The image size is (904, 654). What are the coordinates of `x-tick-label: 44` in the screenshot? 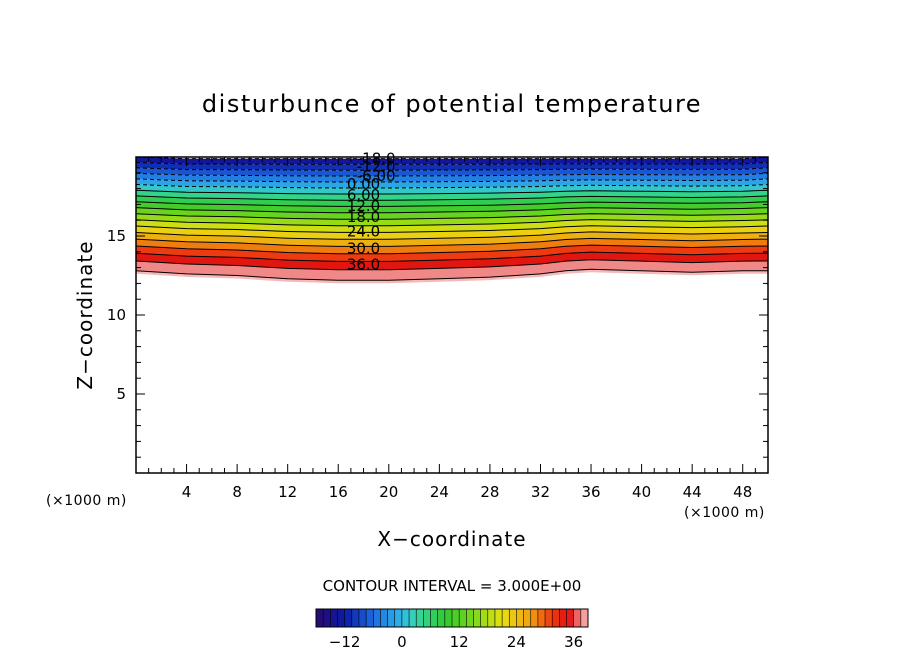 It's located at (692, 492).